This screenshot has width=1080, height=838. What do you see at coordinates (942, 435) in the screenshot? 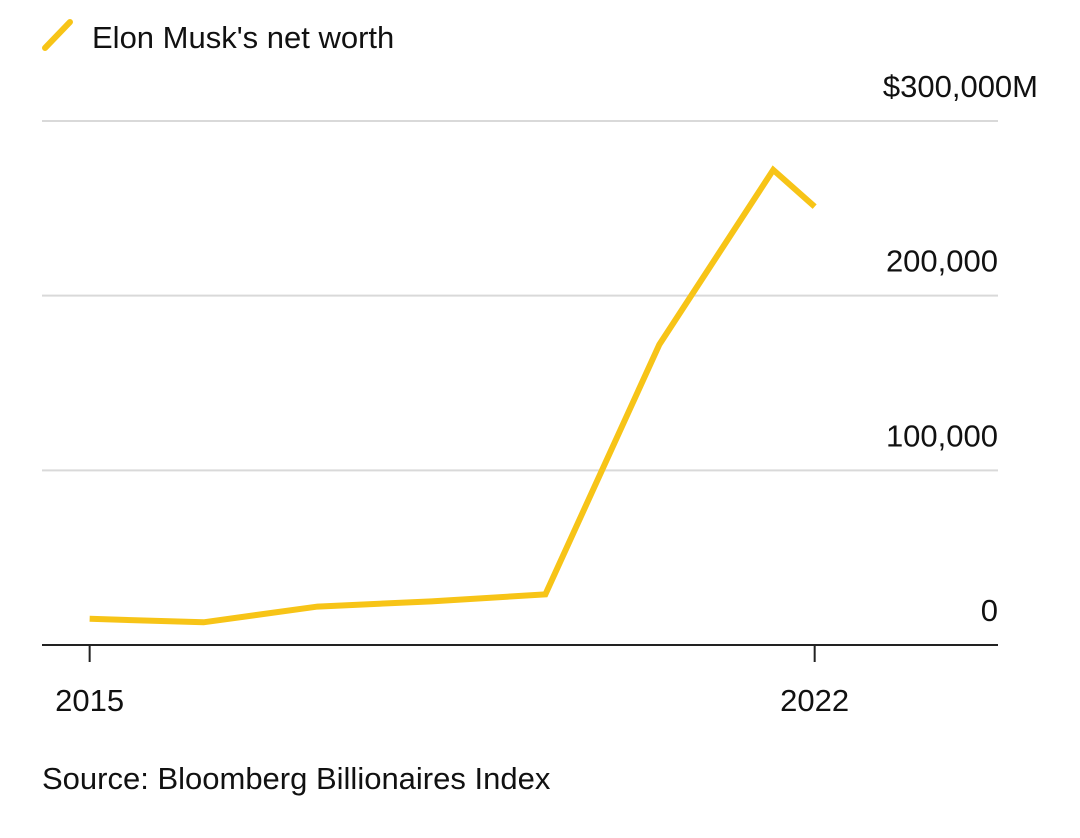
I see `y-tick-label: 100,000` at bounding box center [942, 435].